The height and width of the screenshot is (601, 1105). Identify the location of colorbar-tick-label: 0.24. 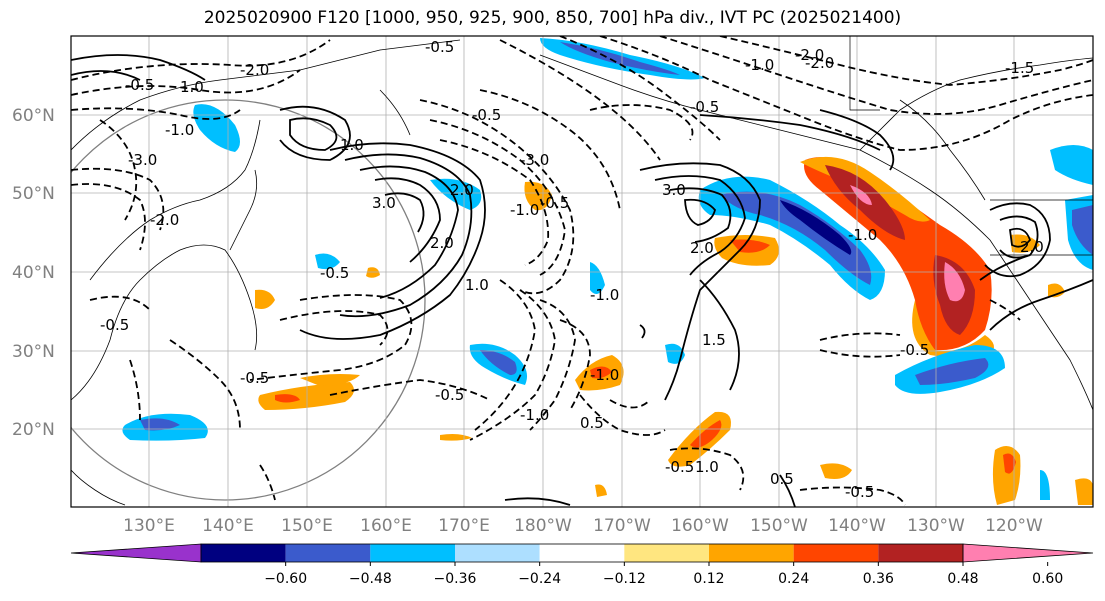
(793, 579).